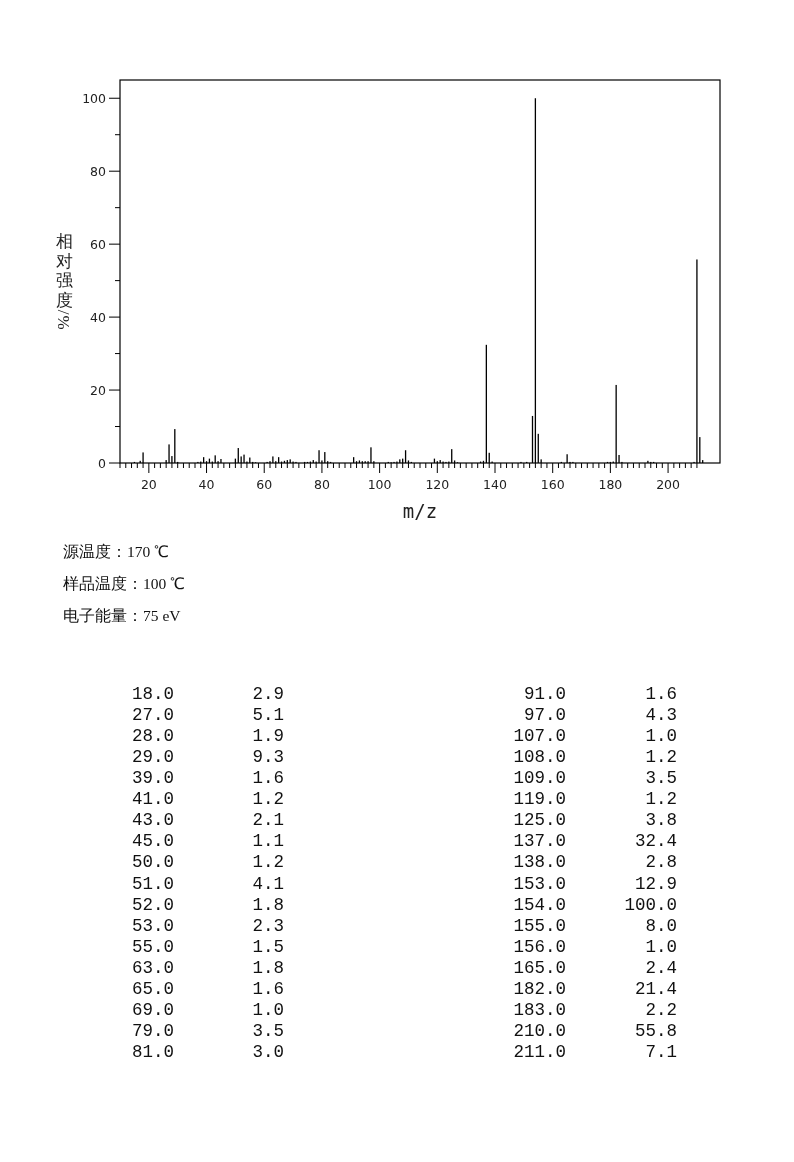 Image resolution: width=794 pixels, height=1162 pixels. I want to click on category-label: 138.0, so click(539, 862).